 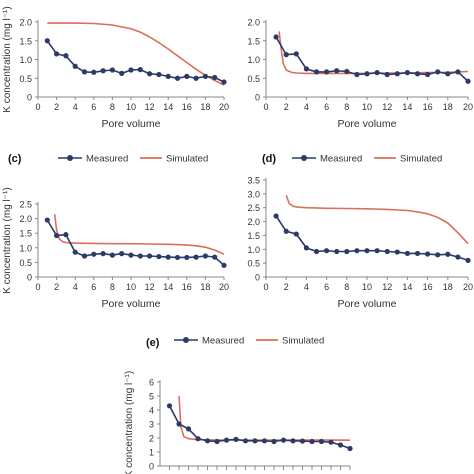 I want to click on chart-panel-5: 0 1 2 3 4 5 6 K concentration (mg l⁻¹), so click(x=238, y=422).